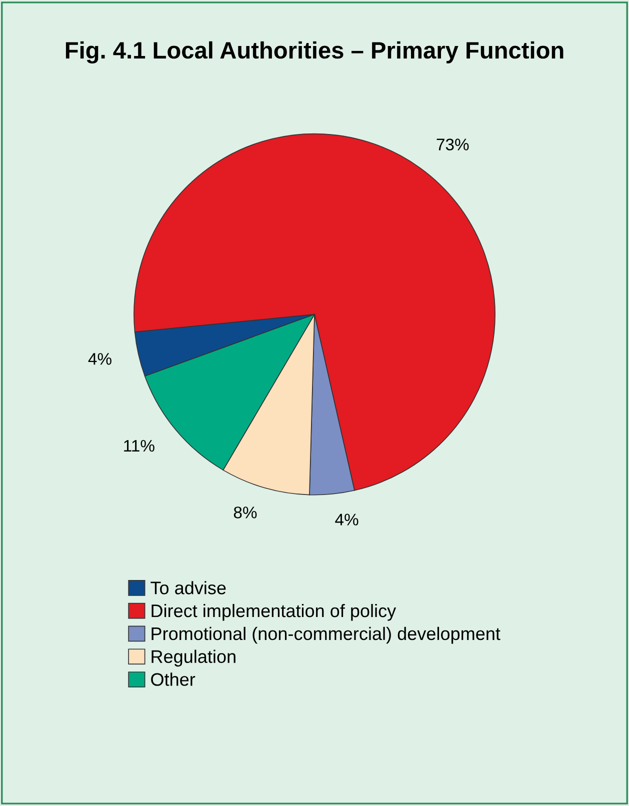  What do you see at coordinates (326, 635) in the screenshot?
I see `legend-label: Promotional (non-commercial) development` at bounding box center [326, 635].